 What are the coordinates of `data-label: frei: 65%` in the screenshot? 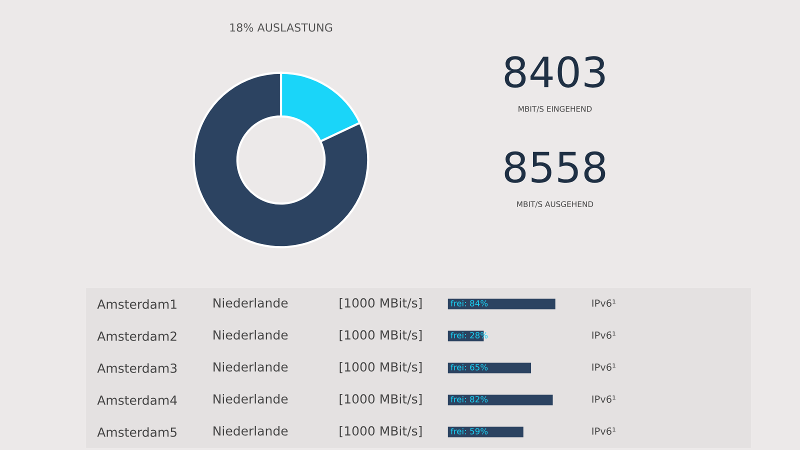 It's located at (469, 367).